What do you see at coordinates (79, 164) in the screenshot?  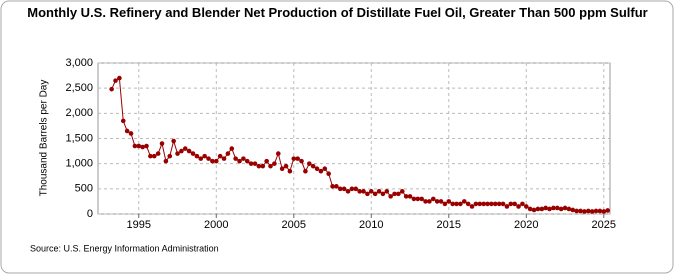 I see `y-tick-label: 1,000` at bounding box center [79, 164].